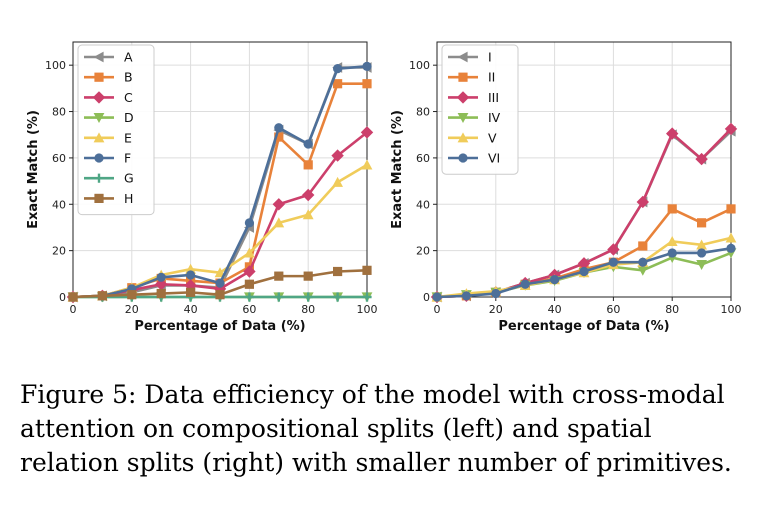 The height and width of the screenshot is (510, 772). Describe the element at coordinates (463, 97) in the screenshot. I see `legend-marker-III` at that location.